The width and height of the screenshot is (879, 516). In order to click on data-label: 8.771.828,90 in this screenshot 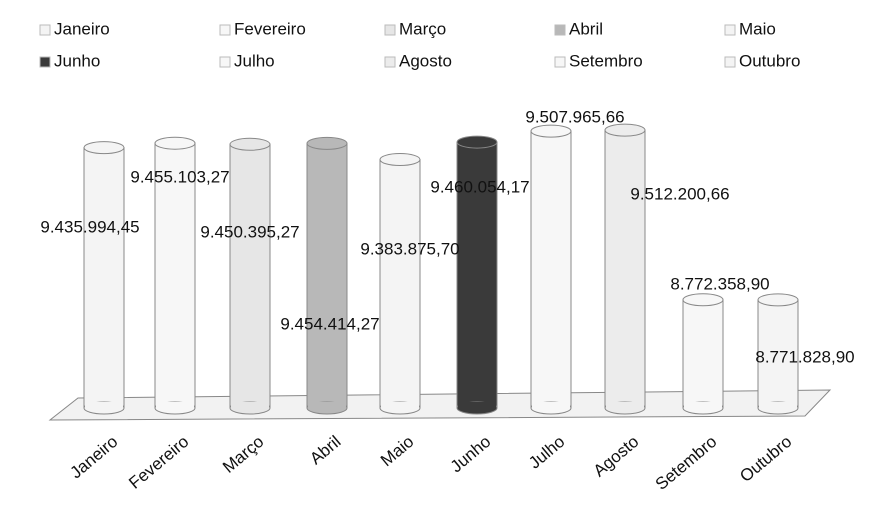, I will do `click(804, 356)`.